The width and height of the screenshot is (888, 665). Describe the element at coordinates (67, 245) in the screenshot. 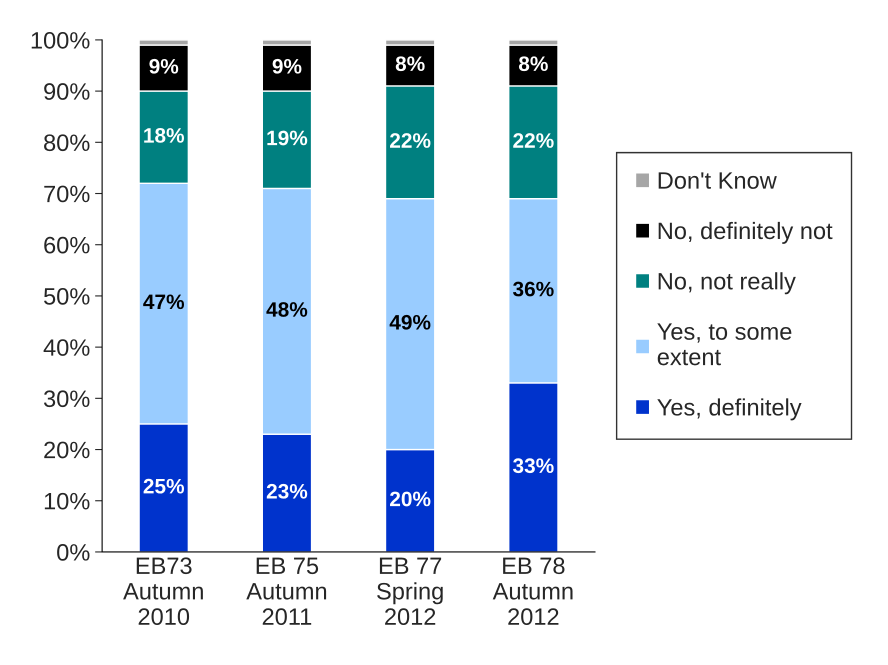

I see `y-tick-label: 60%` at that location.